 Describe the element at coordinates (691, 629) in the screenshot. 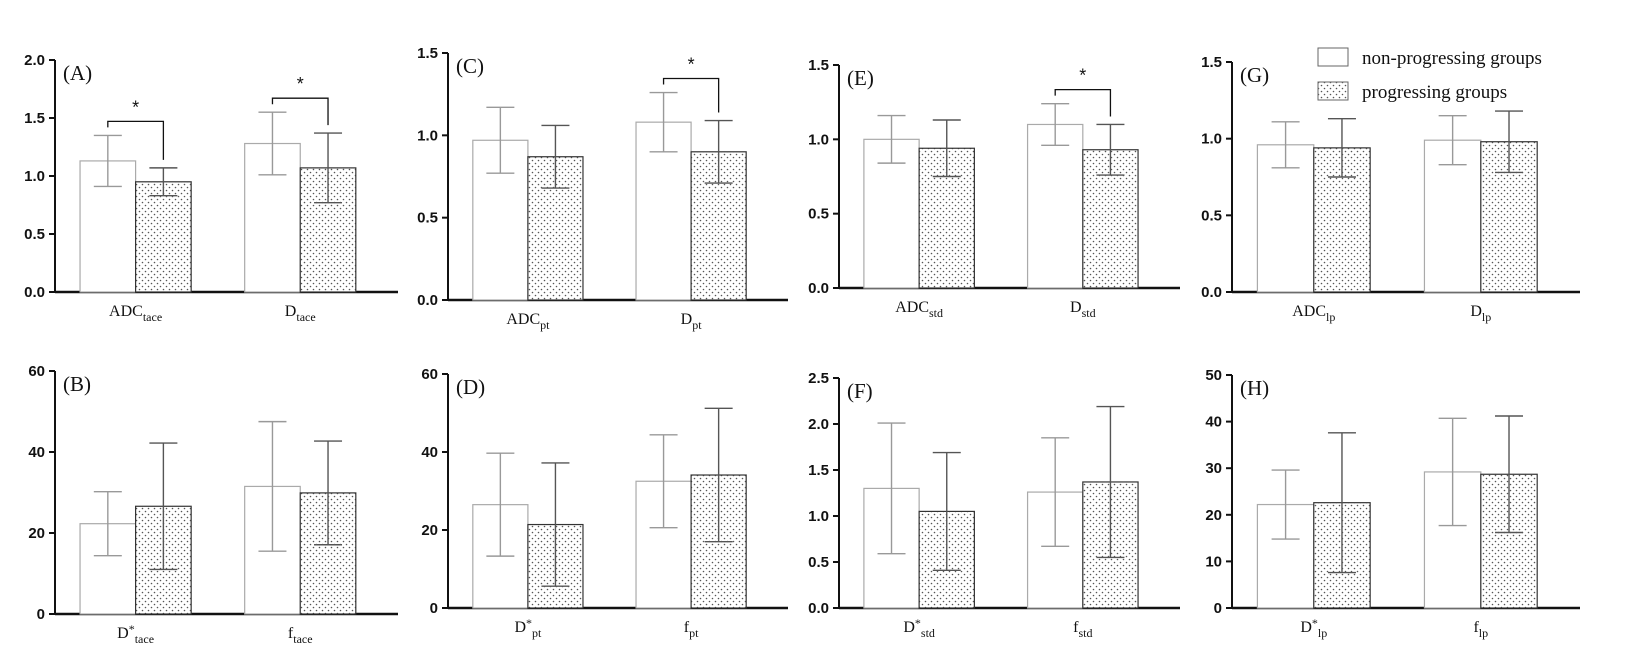

I see `x-tick-label: fpt` at that location.